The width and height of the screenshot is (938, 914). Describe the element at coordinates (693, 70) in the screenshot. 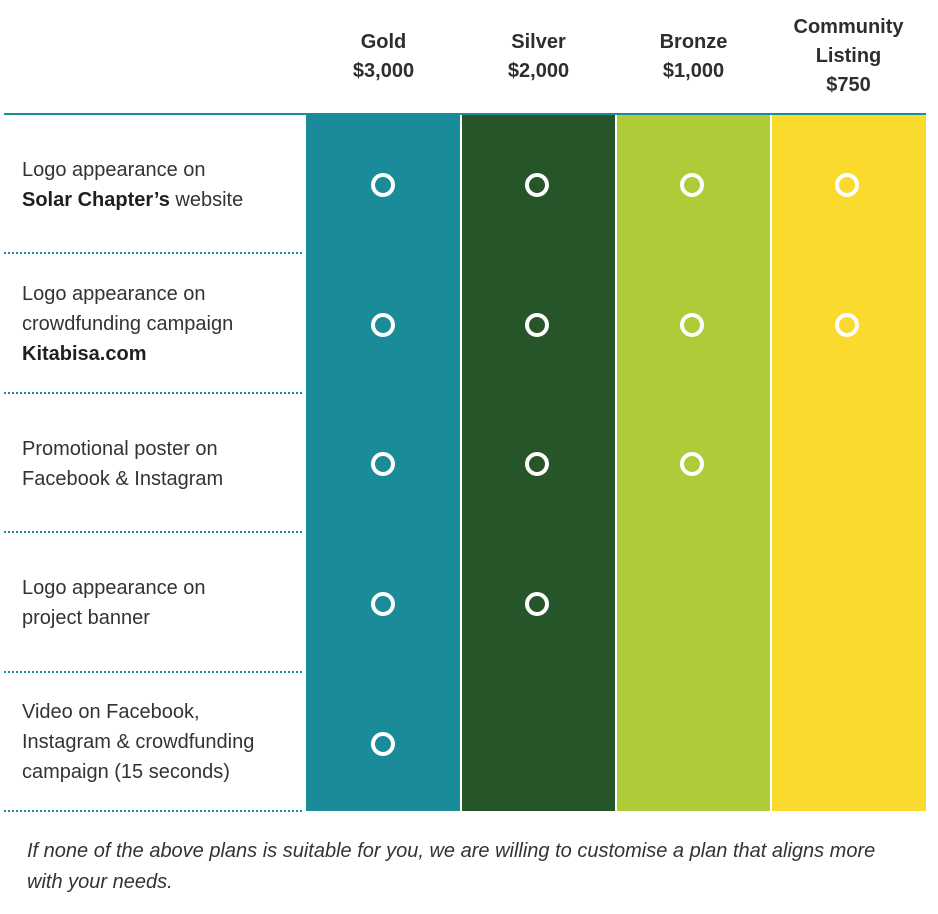

I see `tier-price: $1,000` at that location.